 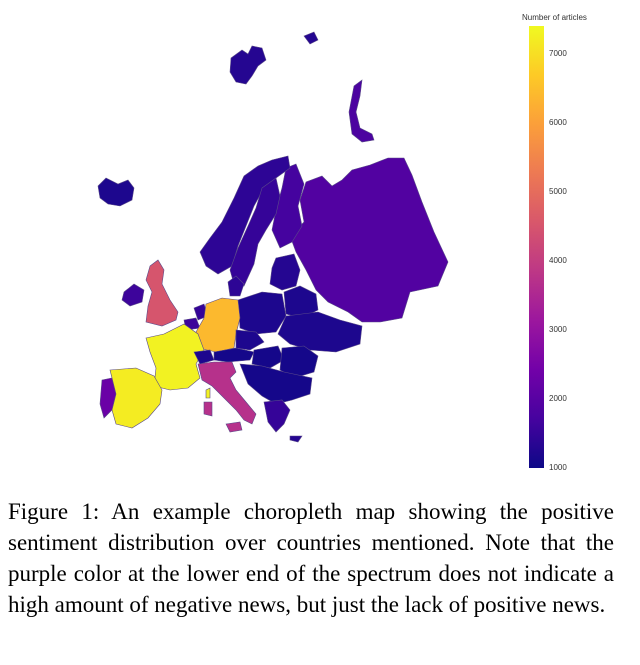 What do you see at coordinates (558, 329) in the screenshot?
I see `colorbar-tick-label: 3000` at bounding box center [558, 329].